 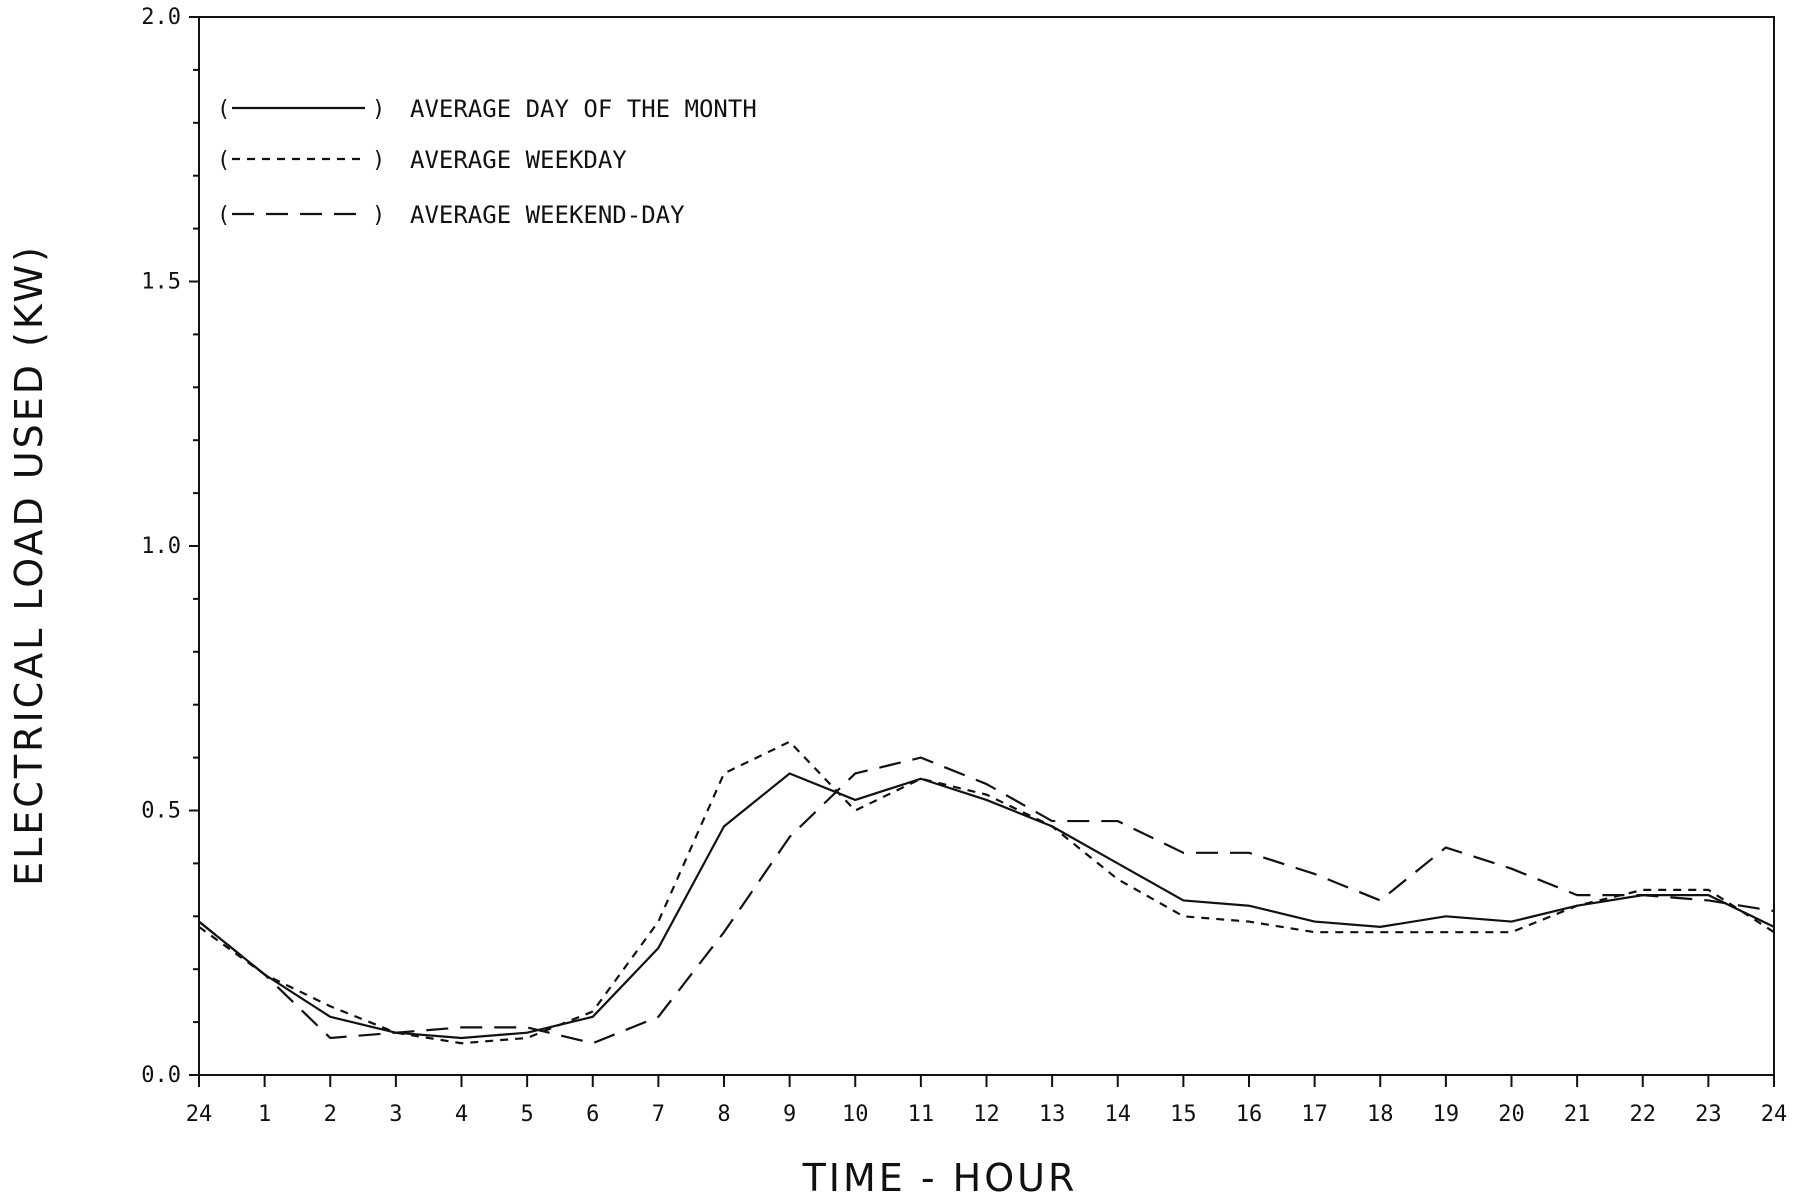 What do you see at coordinates (1314, 1114) in the screenshot?
I see `x-tick-label: 17` at bounding box center [1314, 1114].